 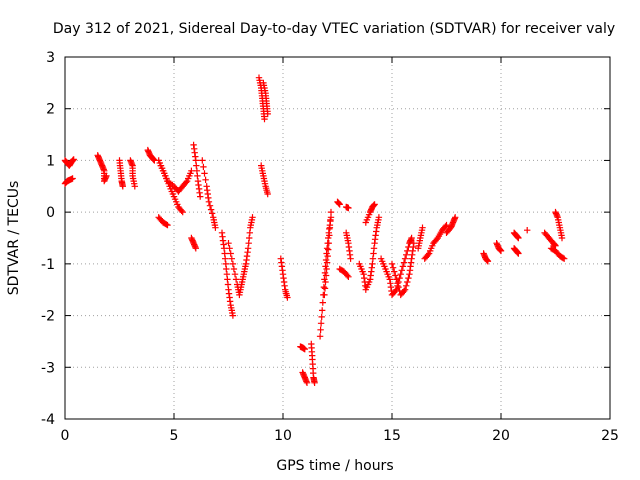 I want to click on x-tick-label: 25, so click(x=610, y=436).